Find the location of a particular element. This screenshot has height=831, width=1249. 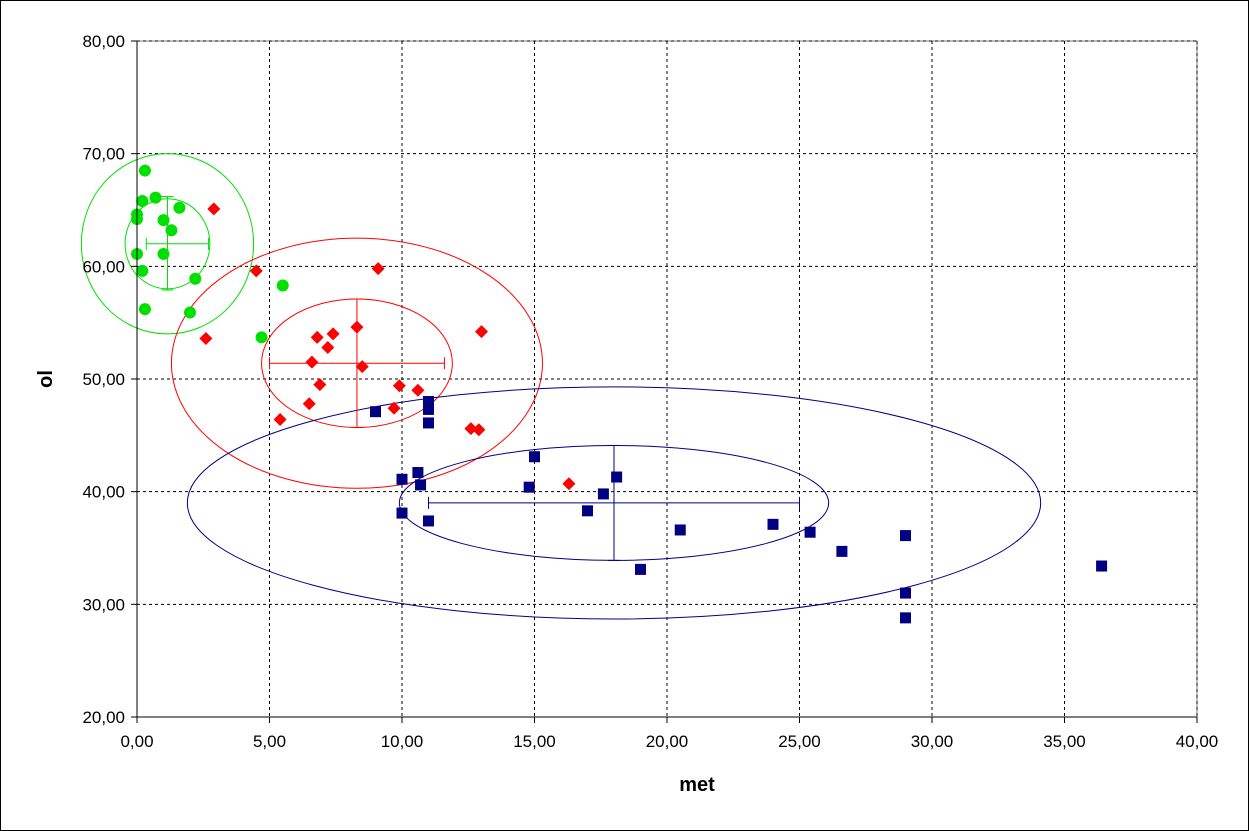

y-axis-title: ol is located at coordinates (46, 379).